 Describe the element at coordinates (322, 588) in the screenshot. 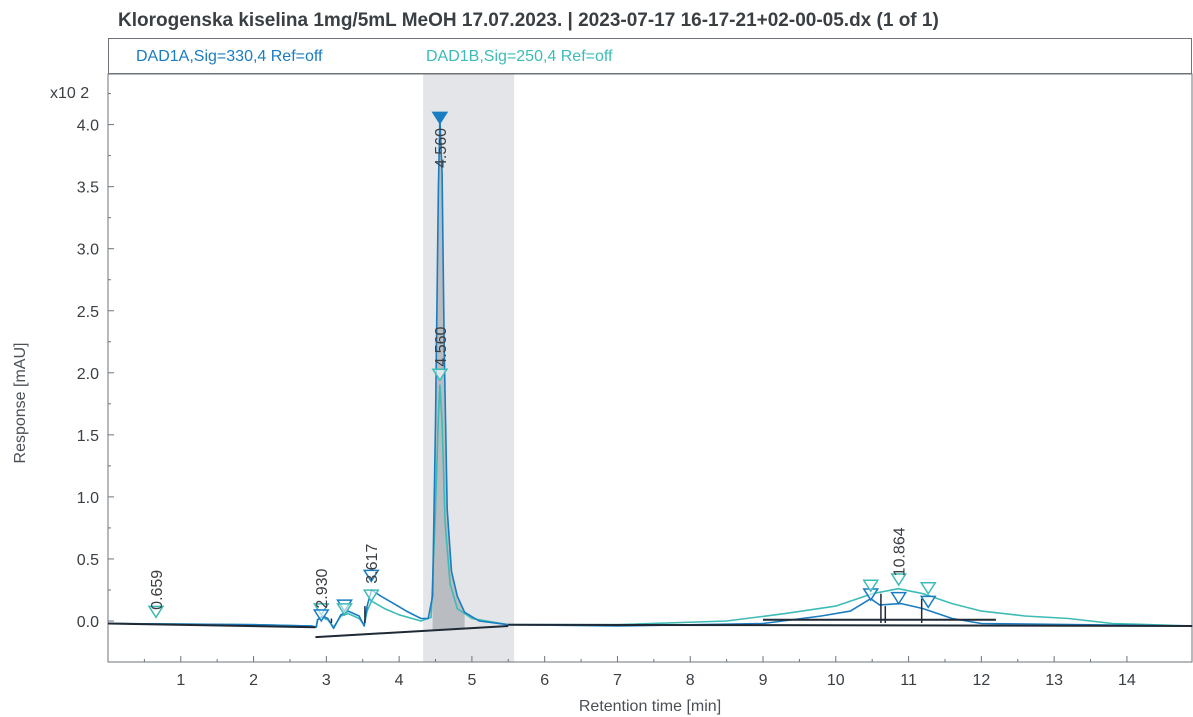

I see `peak-label: 2.930` at that location.